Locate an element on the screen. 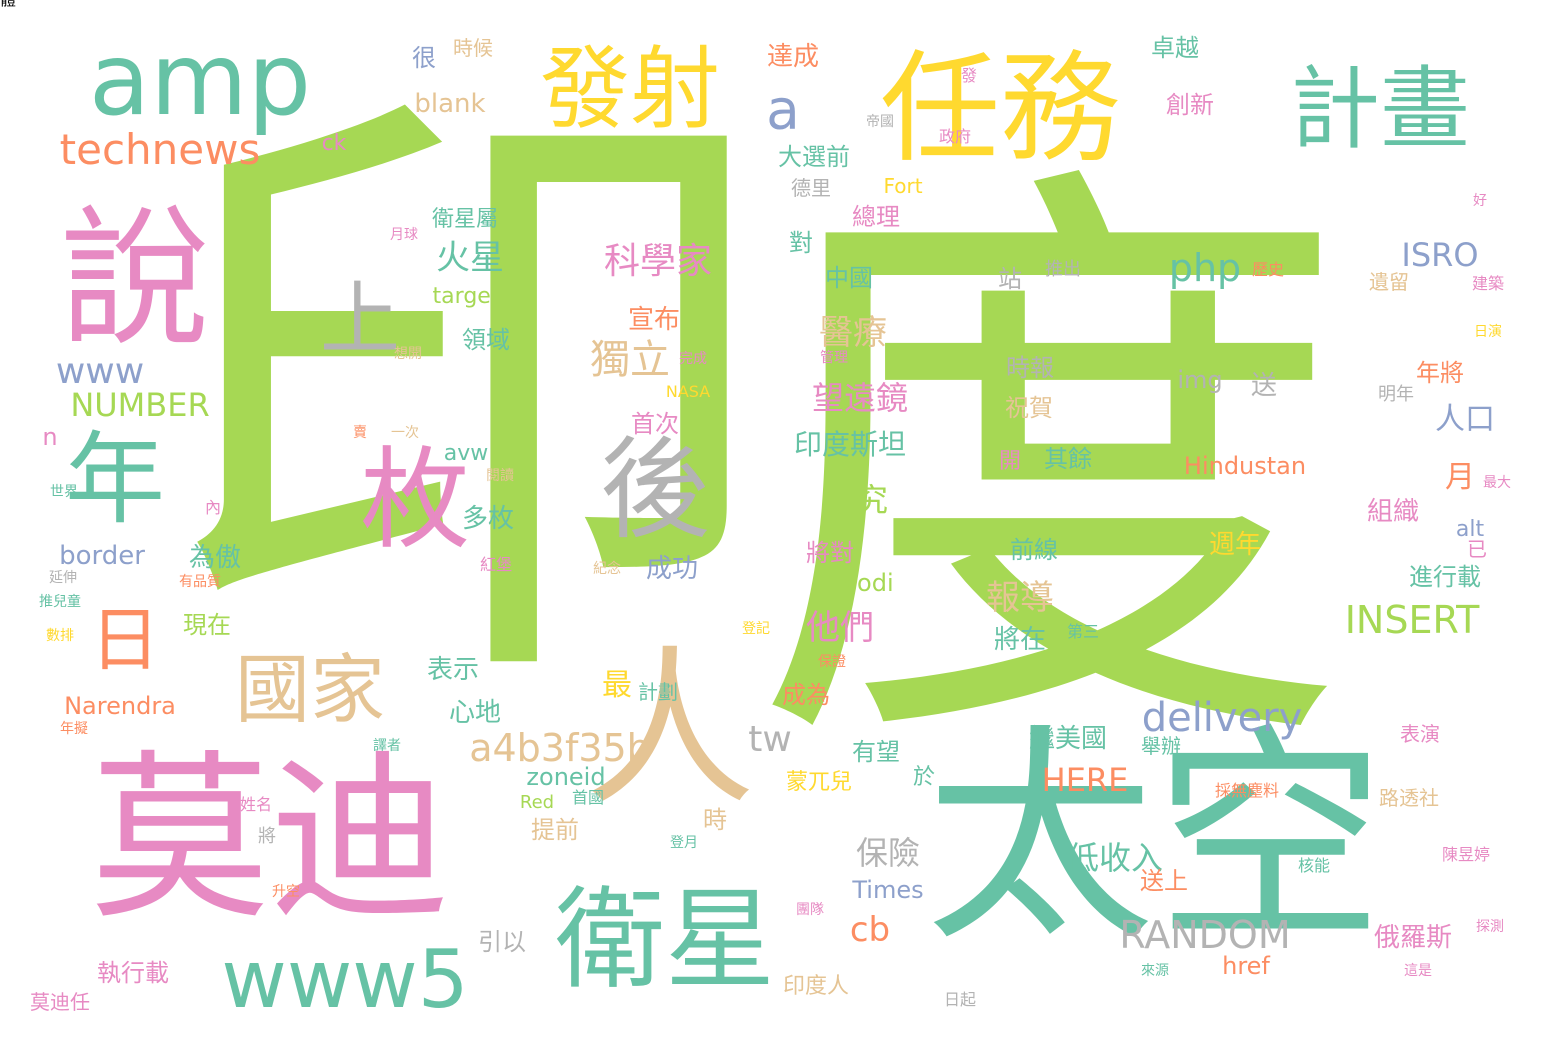  cloud-word: a is located at coordinates (783, 109).